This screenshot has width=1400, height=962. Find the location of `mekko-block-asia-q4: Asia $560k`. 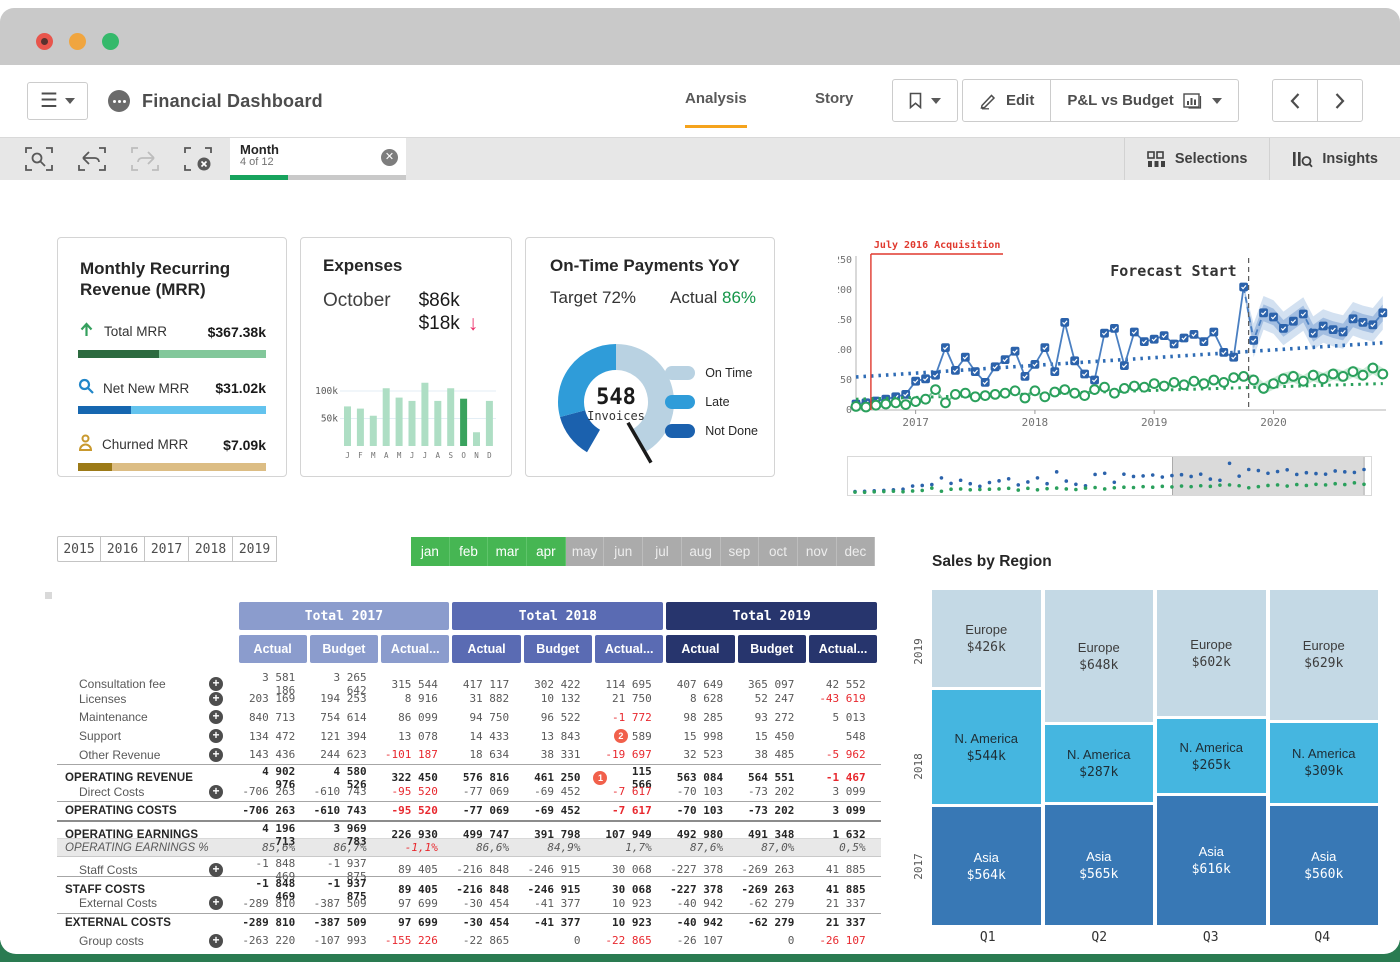

mekko-block-asia-q4: Asia $560k is located at coordinates (1323, 865).